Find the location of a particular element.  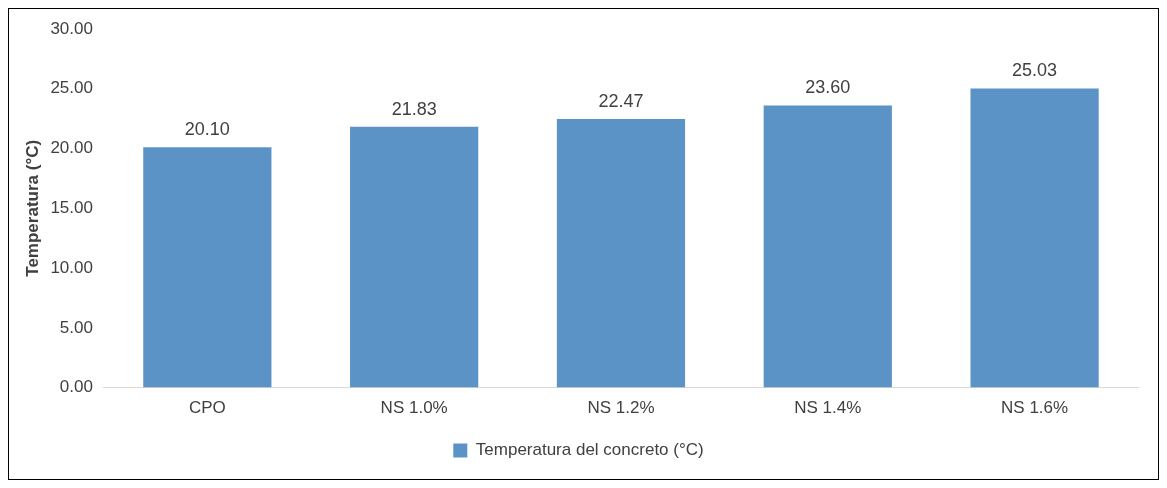

y-tick-label: 25.00 is located at coordinates (71, 88).